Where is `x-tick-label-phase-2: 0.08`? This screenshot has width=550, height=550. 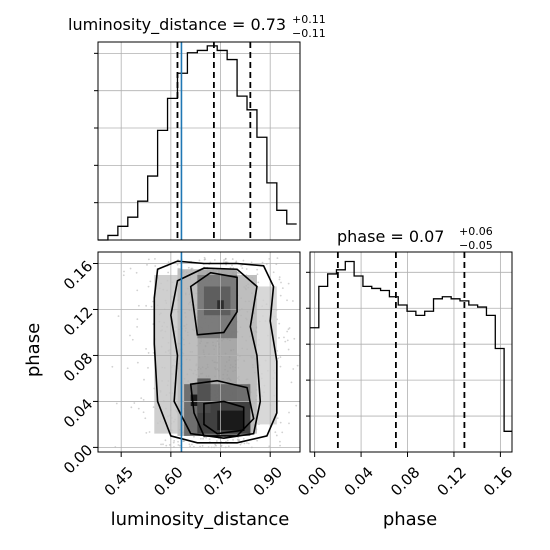
x-tick-label-phase-2: 0.08 is located at coordinates (405, 481).